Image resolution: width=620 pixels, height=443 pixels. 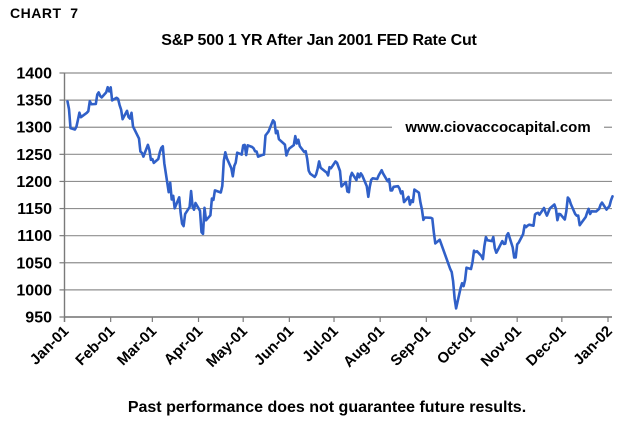 I want to click on x-tick-label: Jul-01, so click(x=320, y=344).